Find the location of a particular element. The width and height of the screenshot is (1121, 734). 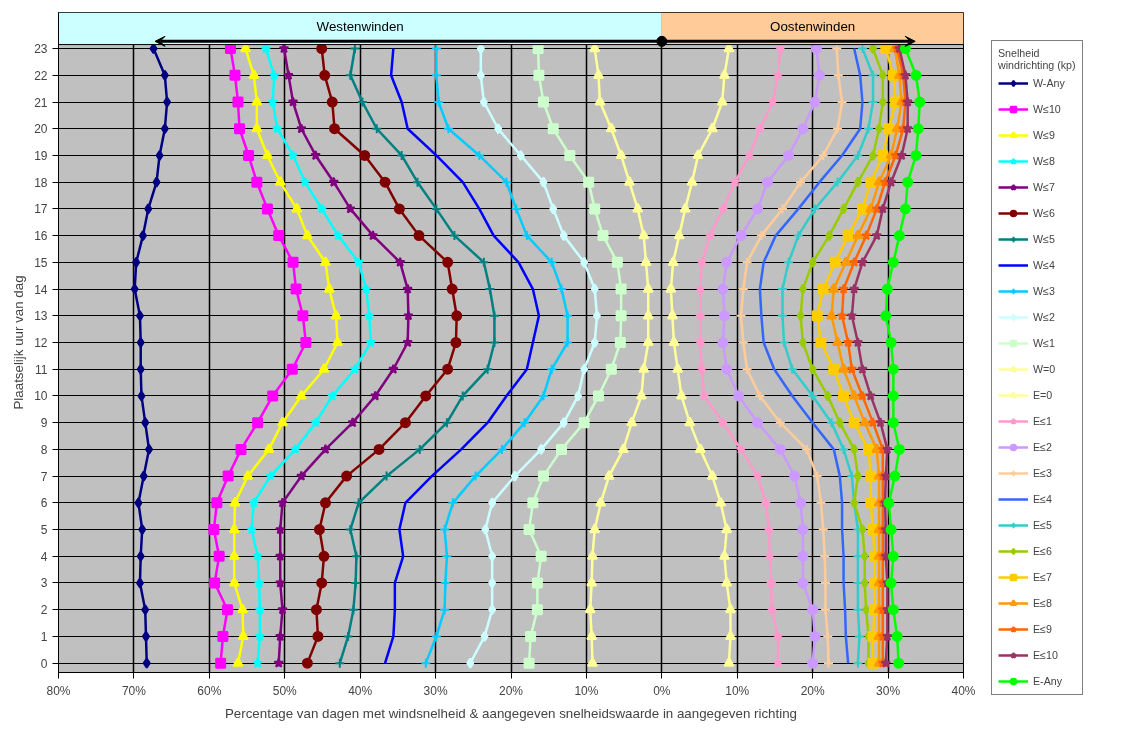

y-tick-label: 23 is located at coordinates (41, 49).